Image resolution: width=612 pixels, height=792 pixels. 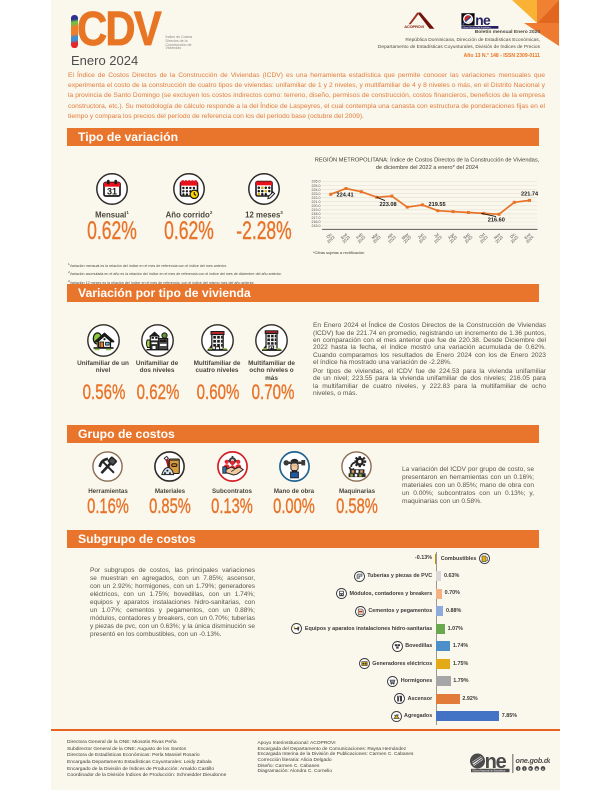 What do you see at coordinates (482, 237) in the screenshot?
I see `svg-text: Oct2023` at bounding box center [482, 237].